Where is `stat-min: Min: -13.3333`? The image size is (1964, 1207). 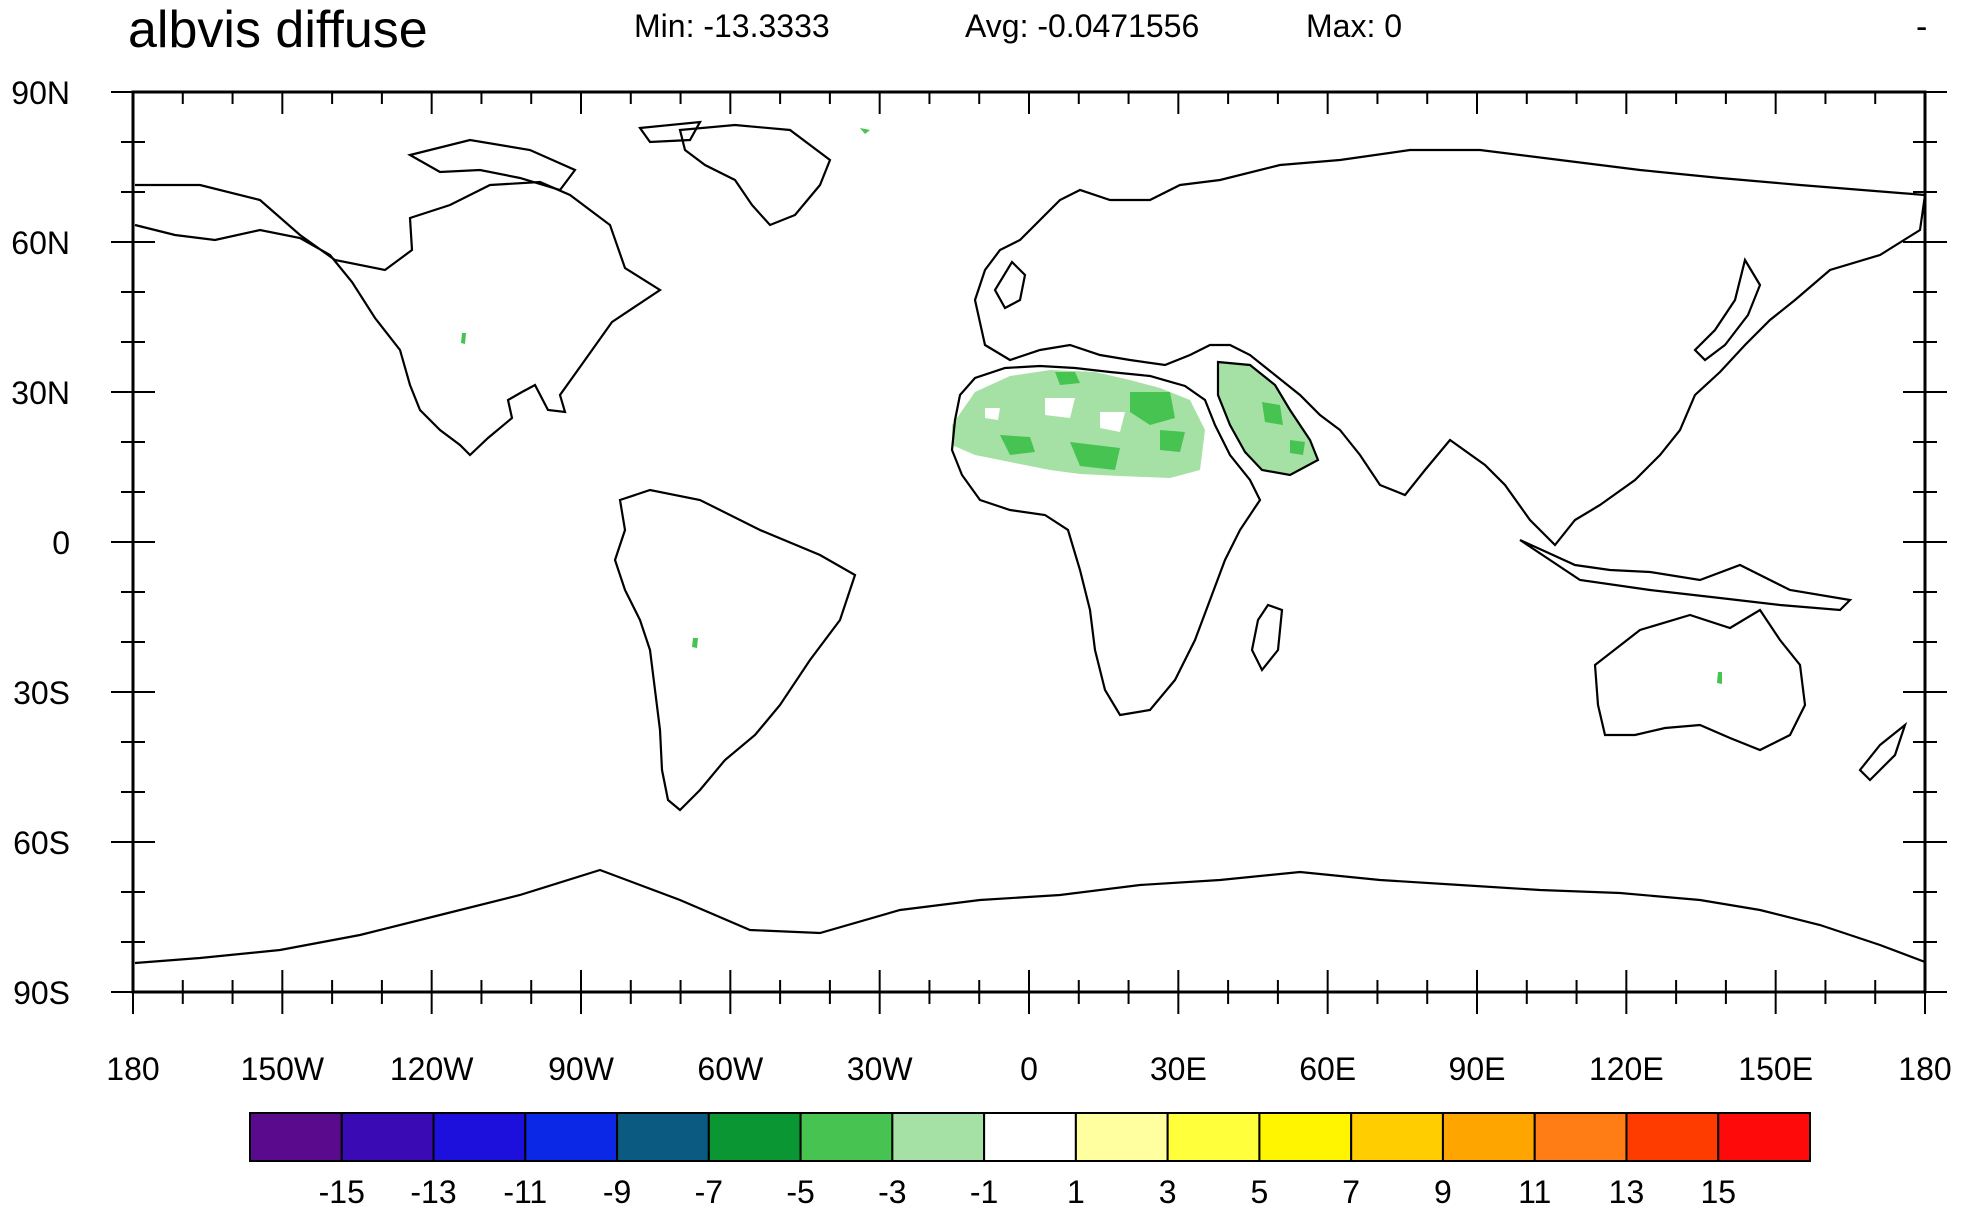 stat-min: Min: -13.3333 is located at coordinates (732, 26).